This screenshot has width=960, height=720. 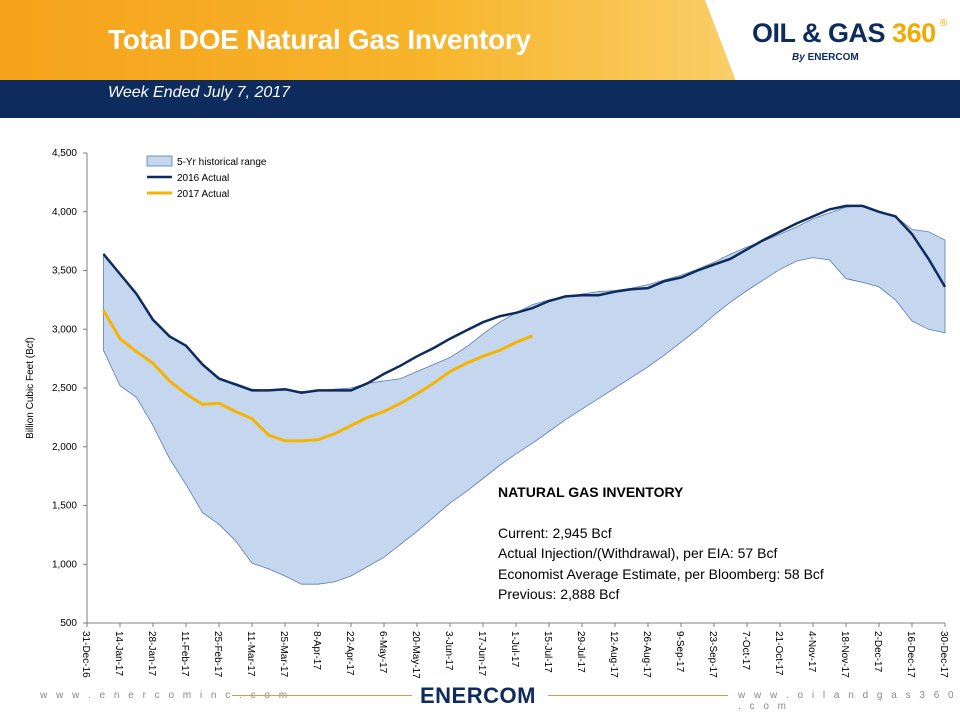 What do you see at coordinates (591, 492) in the screenshot?
I see `info-heading: NATURAL GAS INVENTORY` at bounding box center [591, 492].